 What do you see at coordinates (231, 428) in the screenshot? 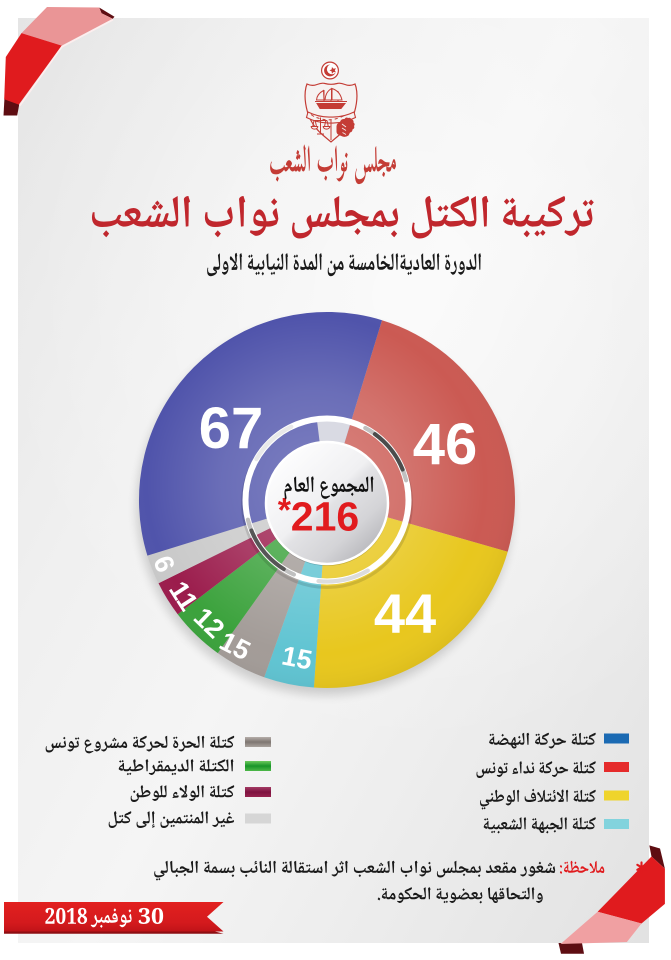
I see `svg-text: 67` at bounding box center [231, 428].